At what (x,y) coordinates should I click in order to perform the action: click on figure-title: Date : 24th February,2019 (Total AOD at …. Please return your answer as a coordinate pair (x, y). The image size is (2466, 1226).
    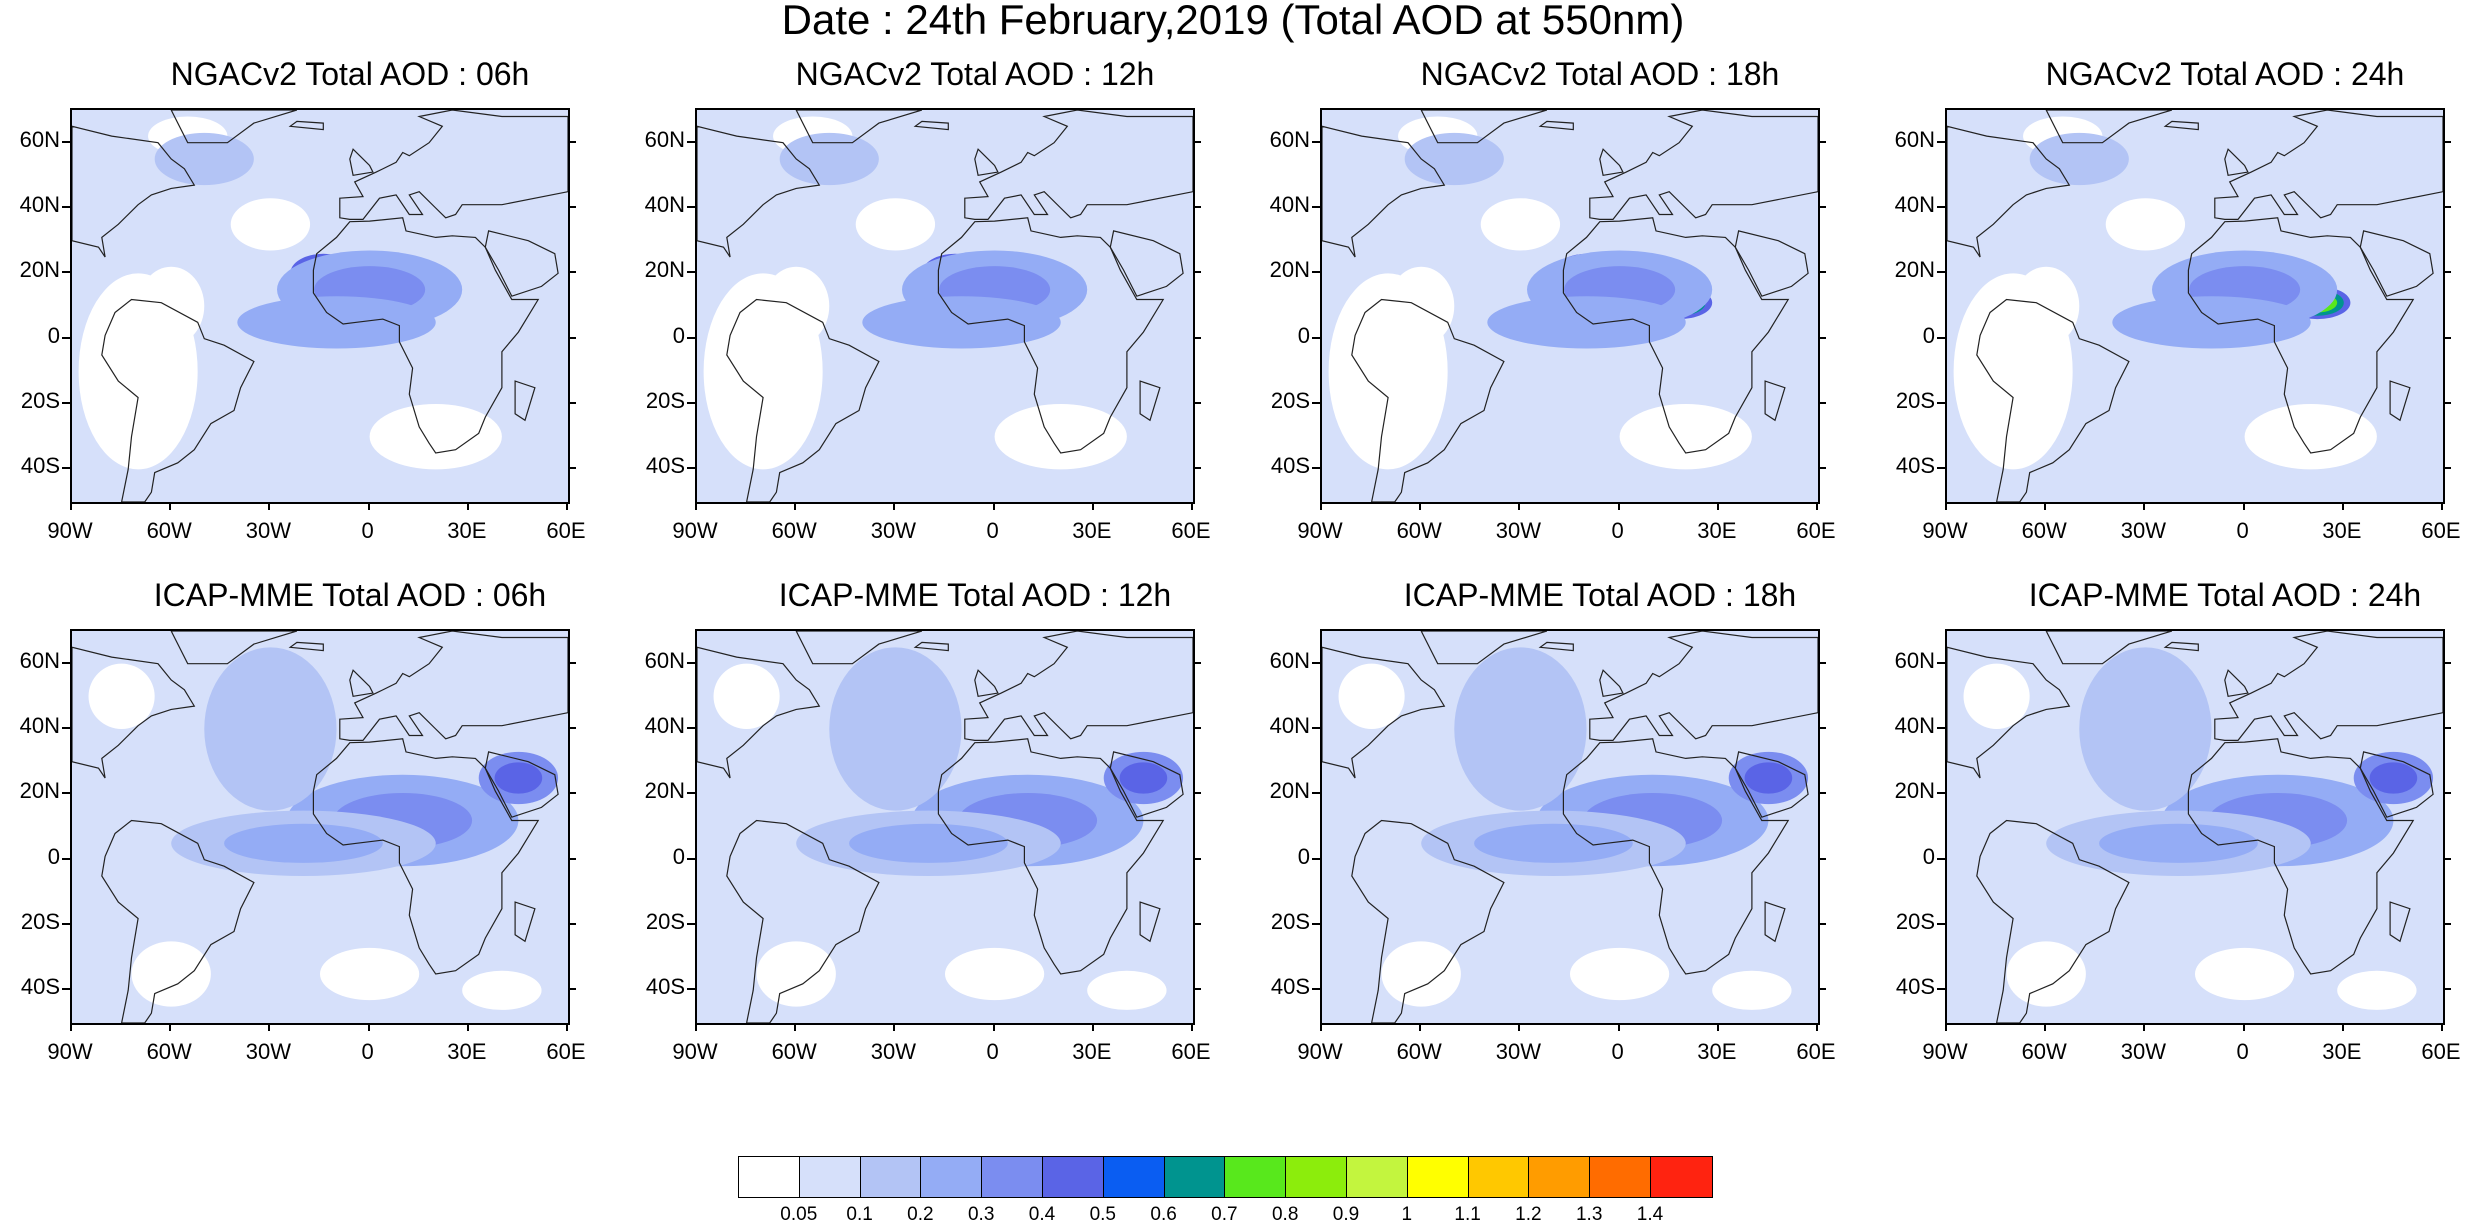
    Looking at the image, I should click on (1233, 21).